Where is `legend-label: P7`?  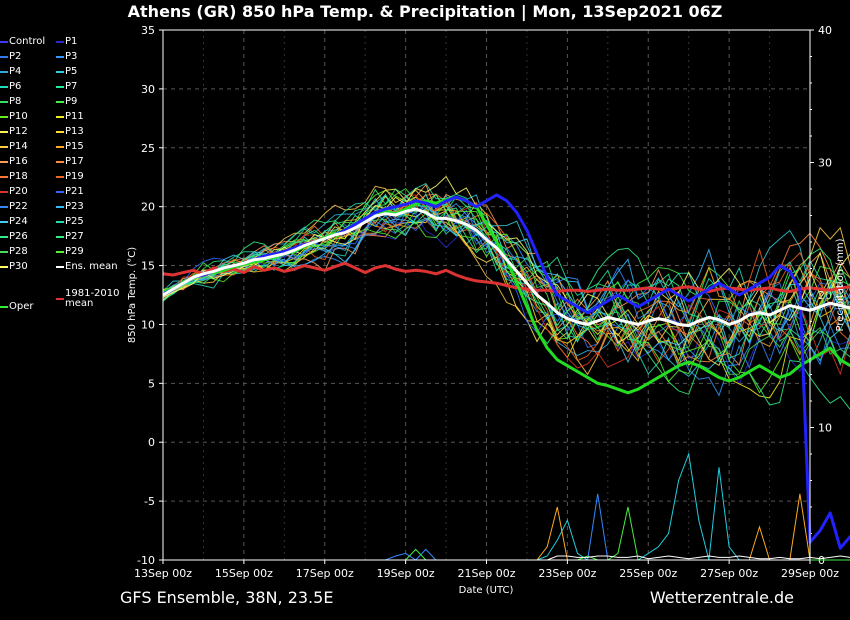
legend-label: P7 is located at coordinates (71, 86).